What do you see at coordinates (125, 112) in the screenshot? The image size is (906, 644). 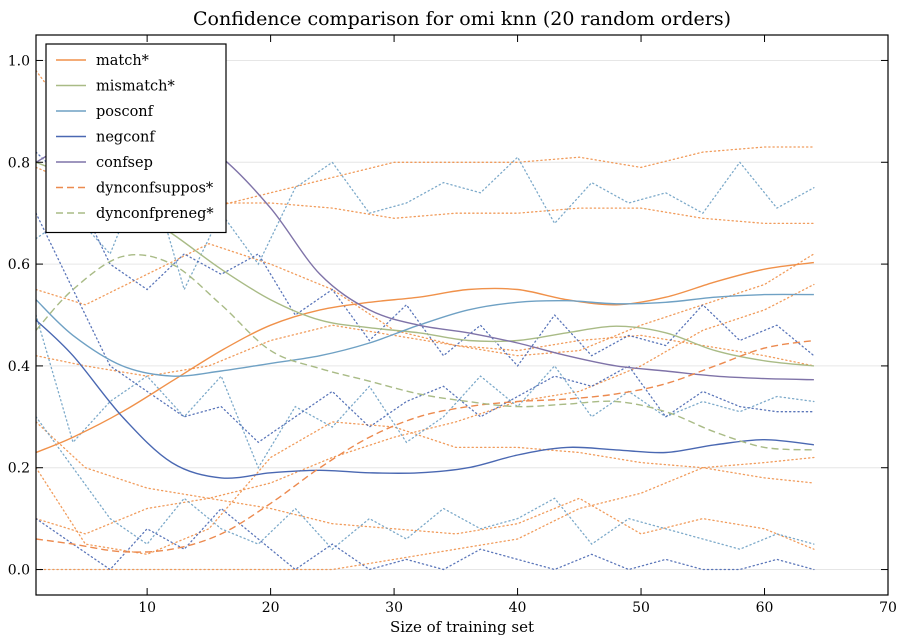 I see `legend-label-posconf: posconf` at bounding box center [125, 112].